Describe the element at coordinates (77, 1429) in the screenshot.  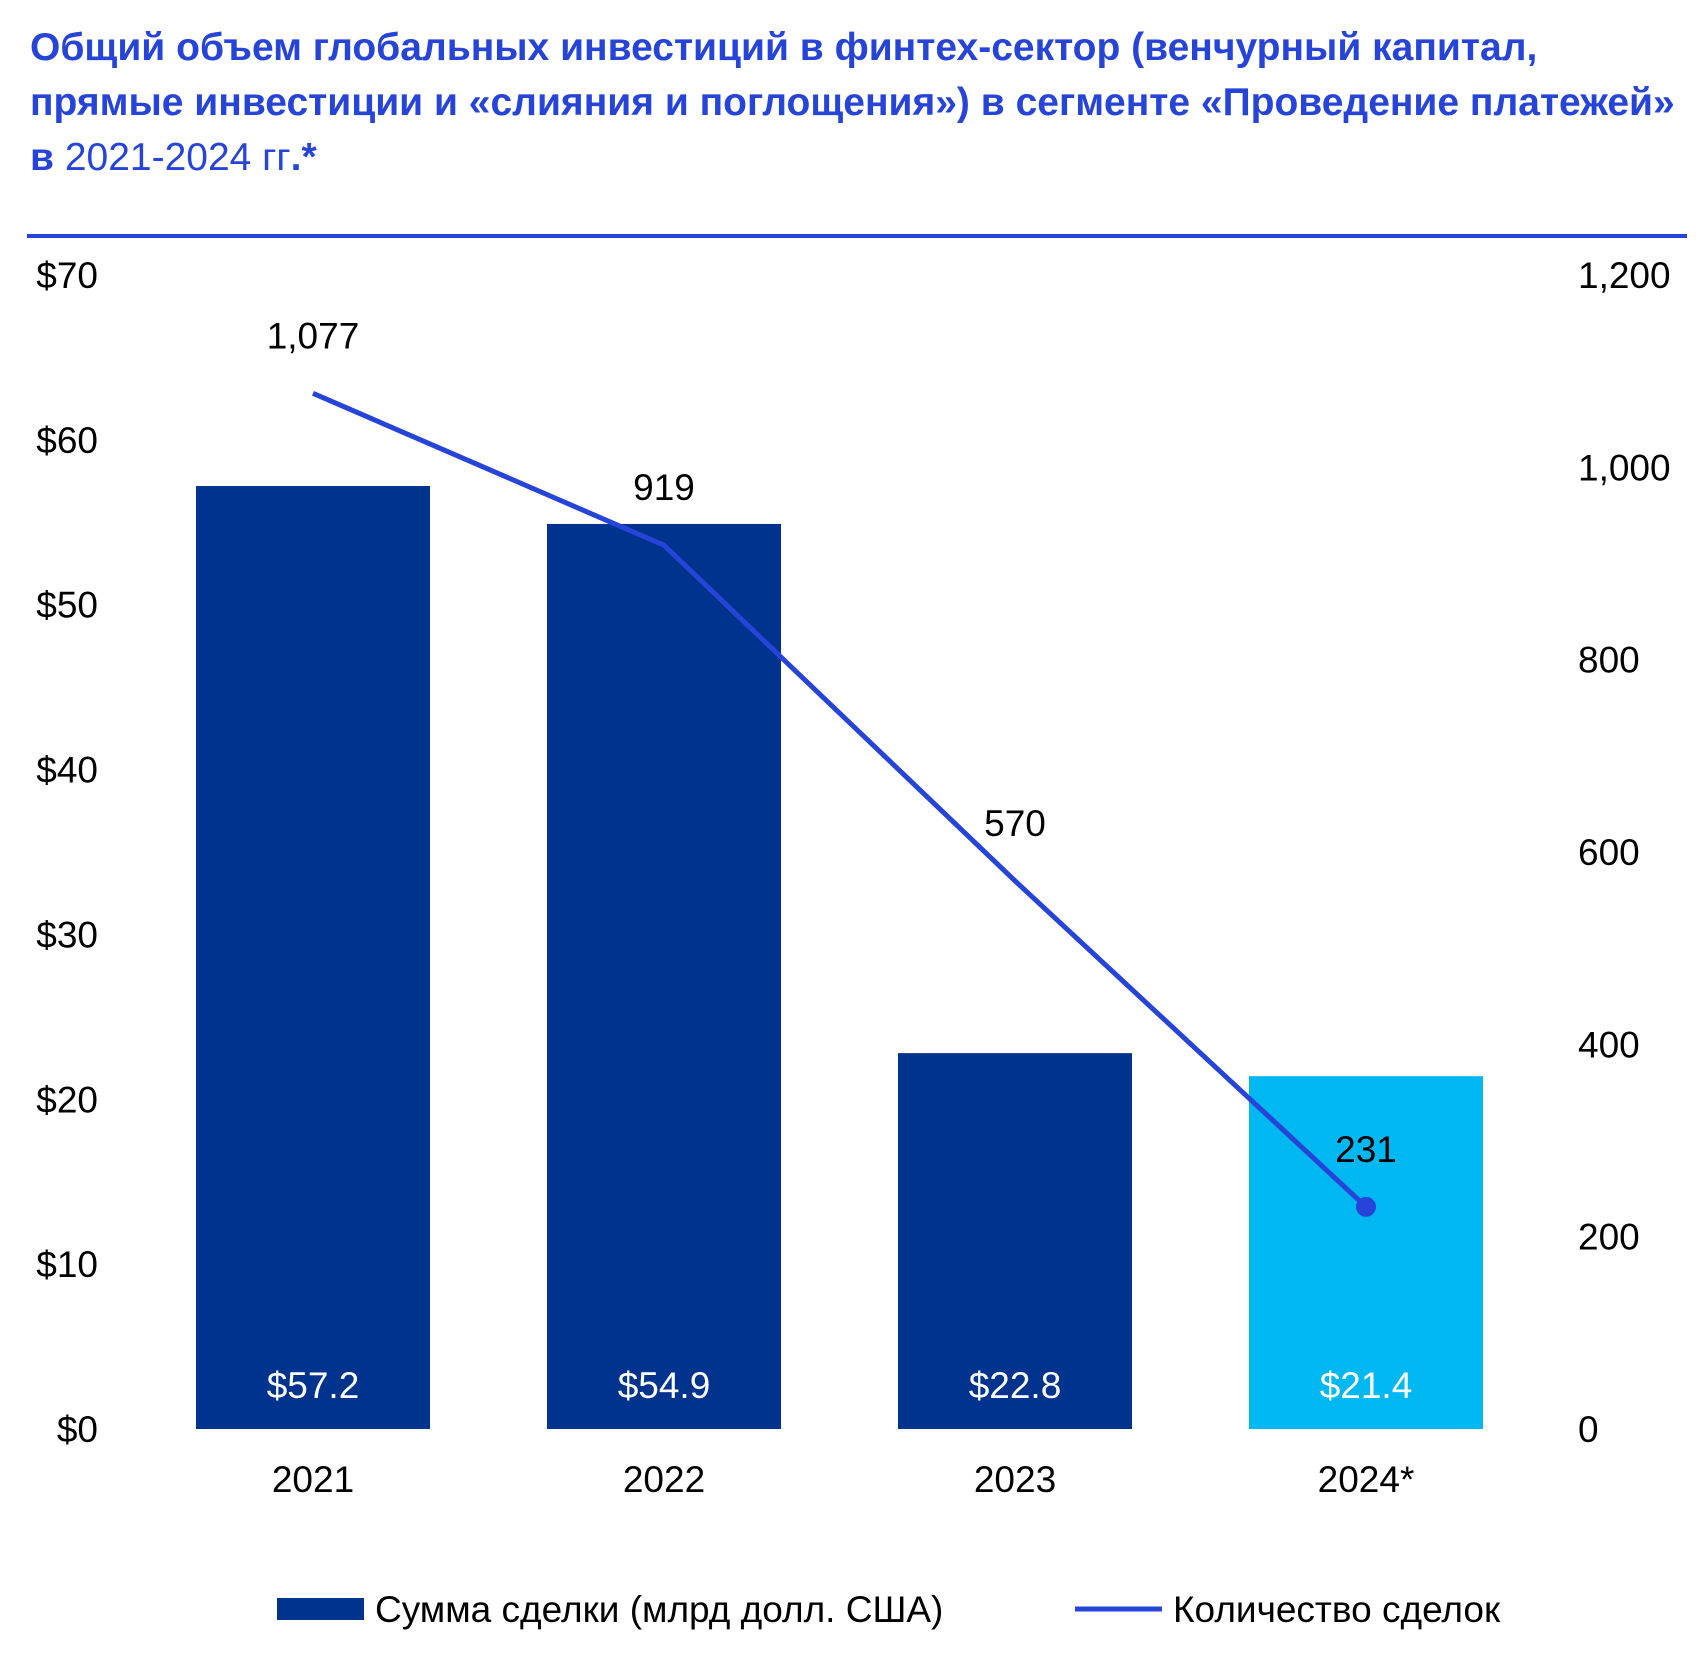
I see `left-axis-tick: $0` at that location.